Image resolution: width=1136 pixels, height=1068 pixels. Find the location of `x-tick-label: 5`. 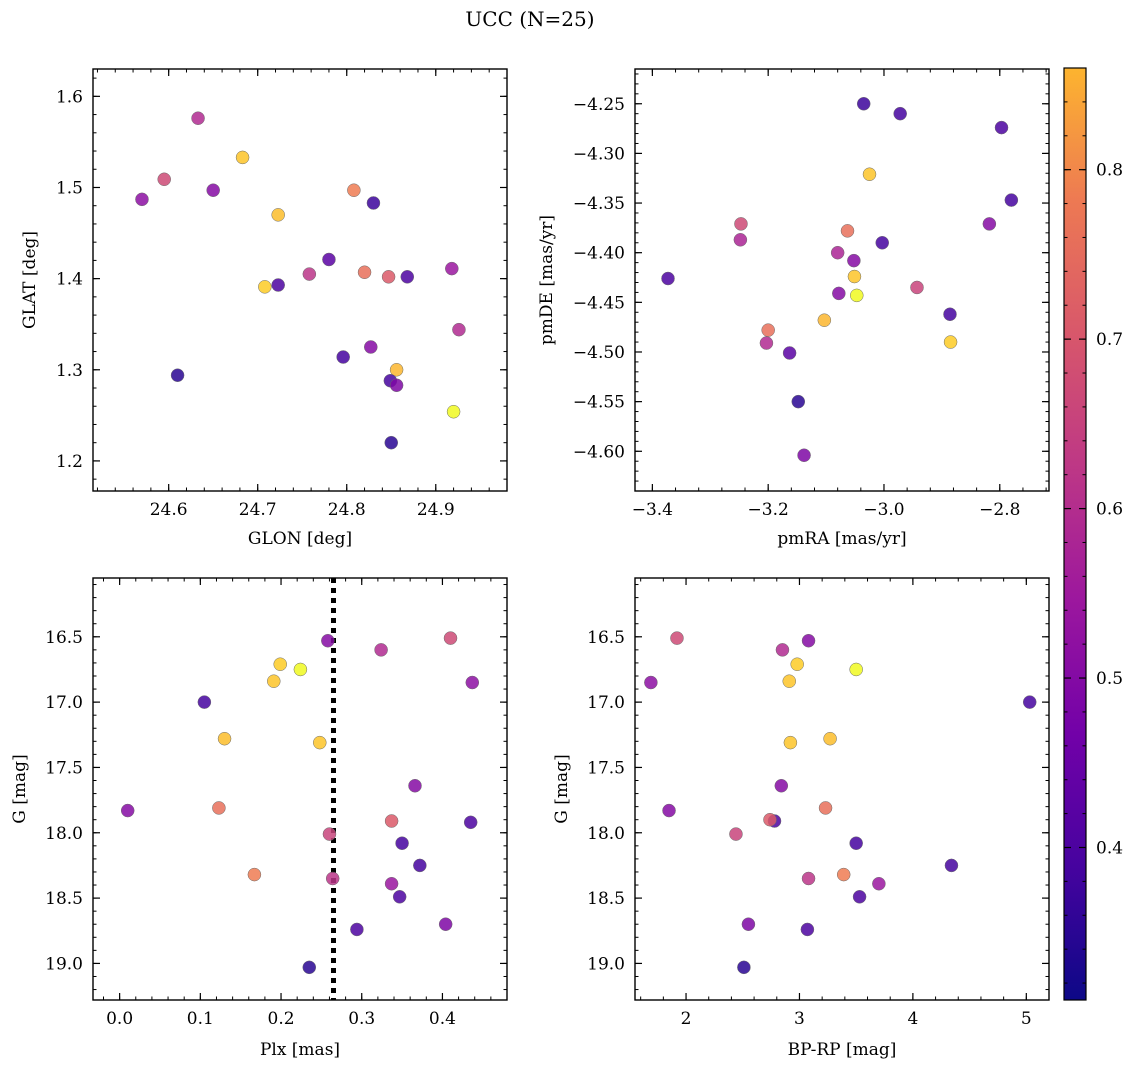

x-tick-label: 5 is located at coordinates (1026, 1019).